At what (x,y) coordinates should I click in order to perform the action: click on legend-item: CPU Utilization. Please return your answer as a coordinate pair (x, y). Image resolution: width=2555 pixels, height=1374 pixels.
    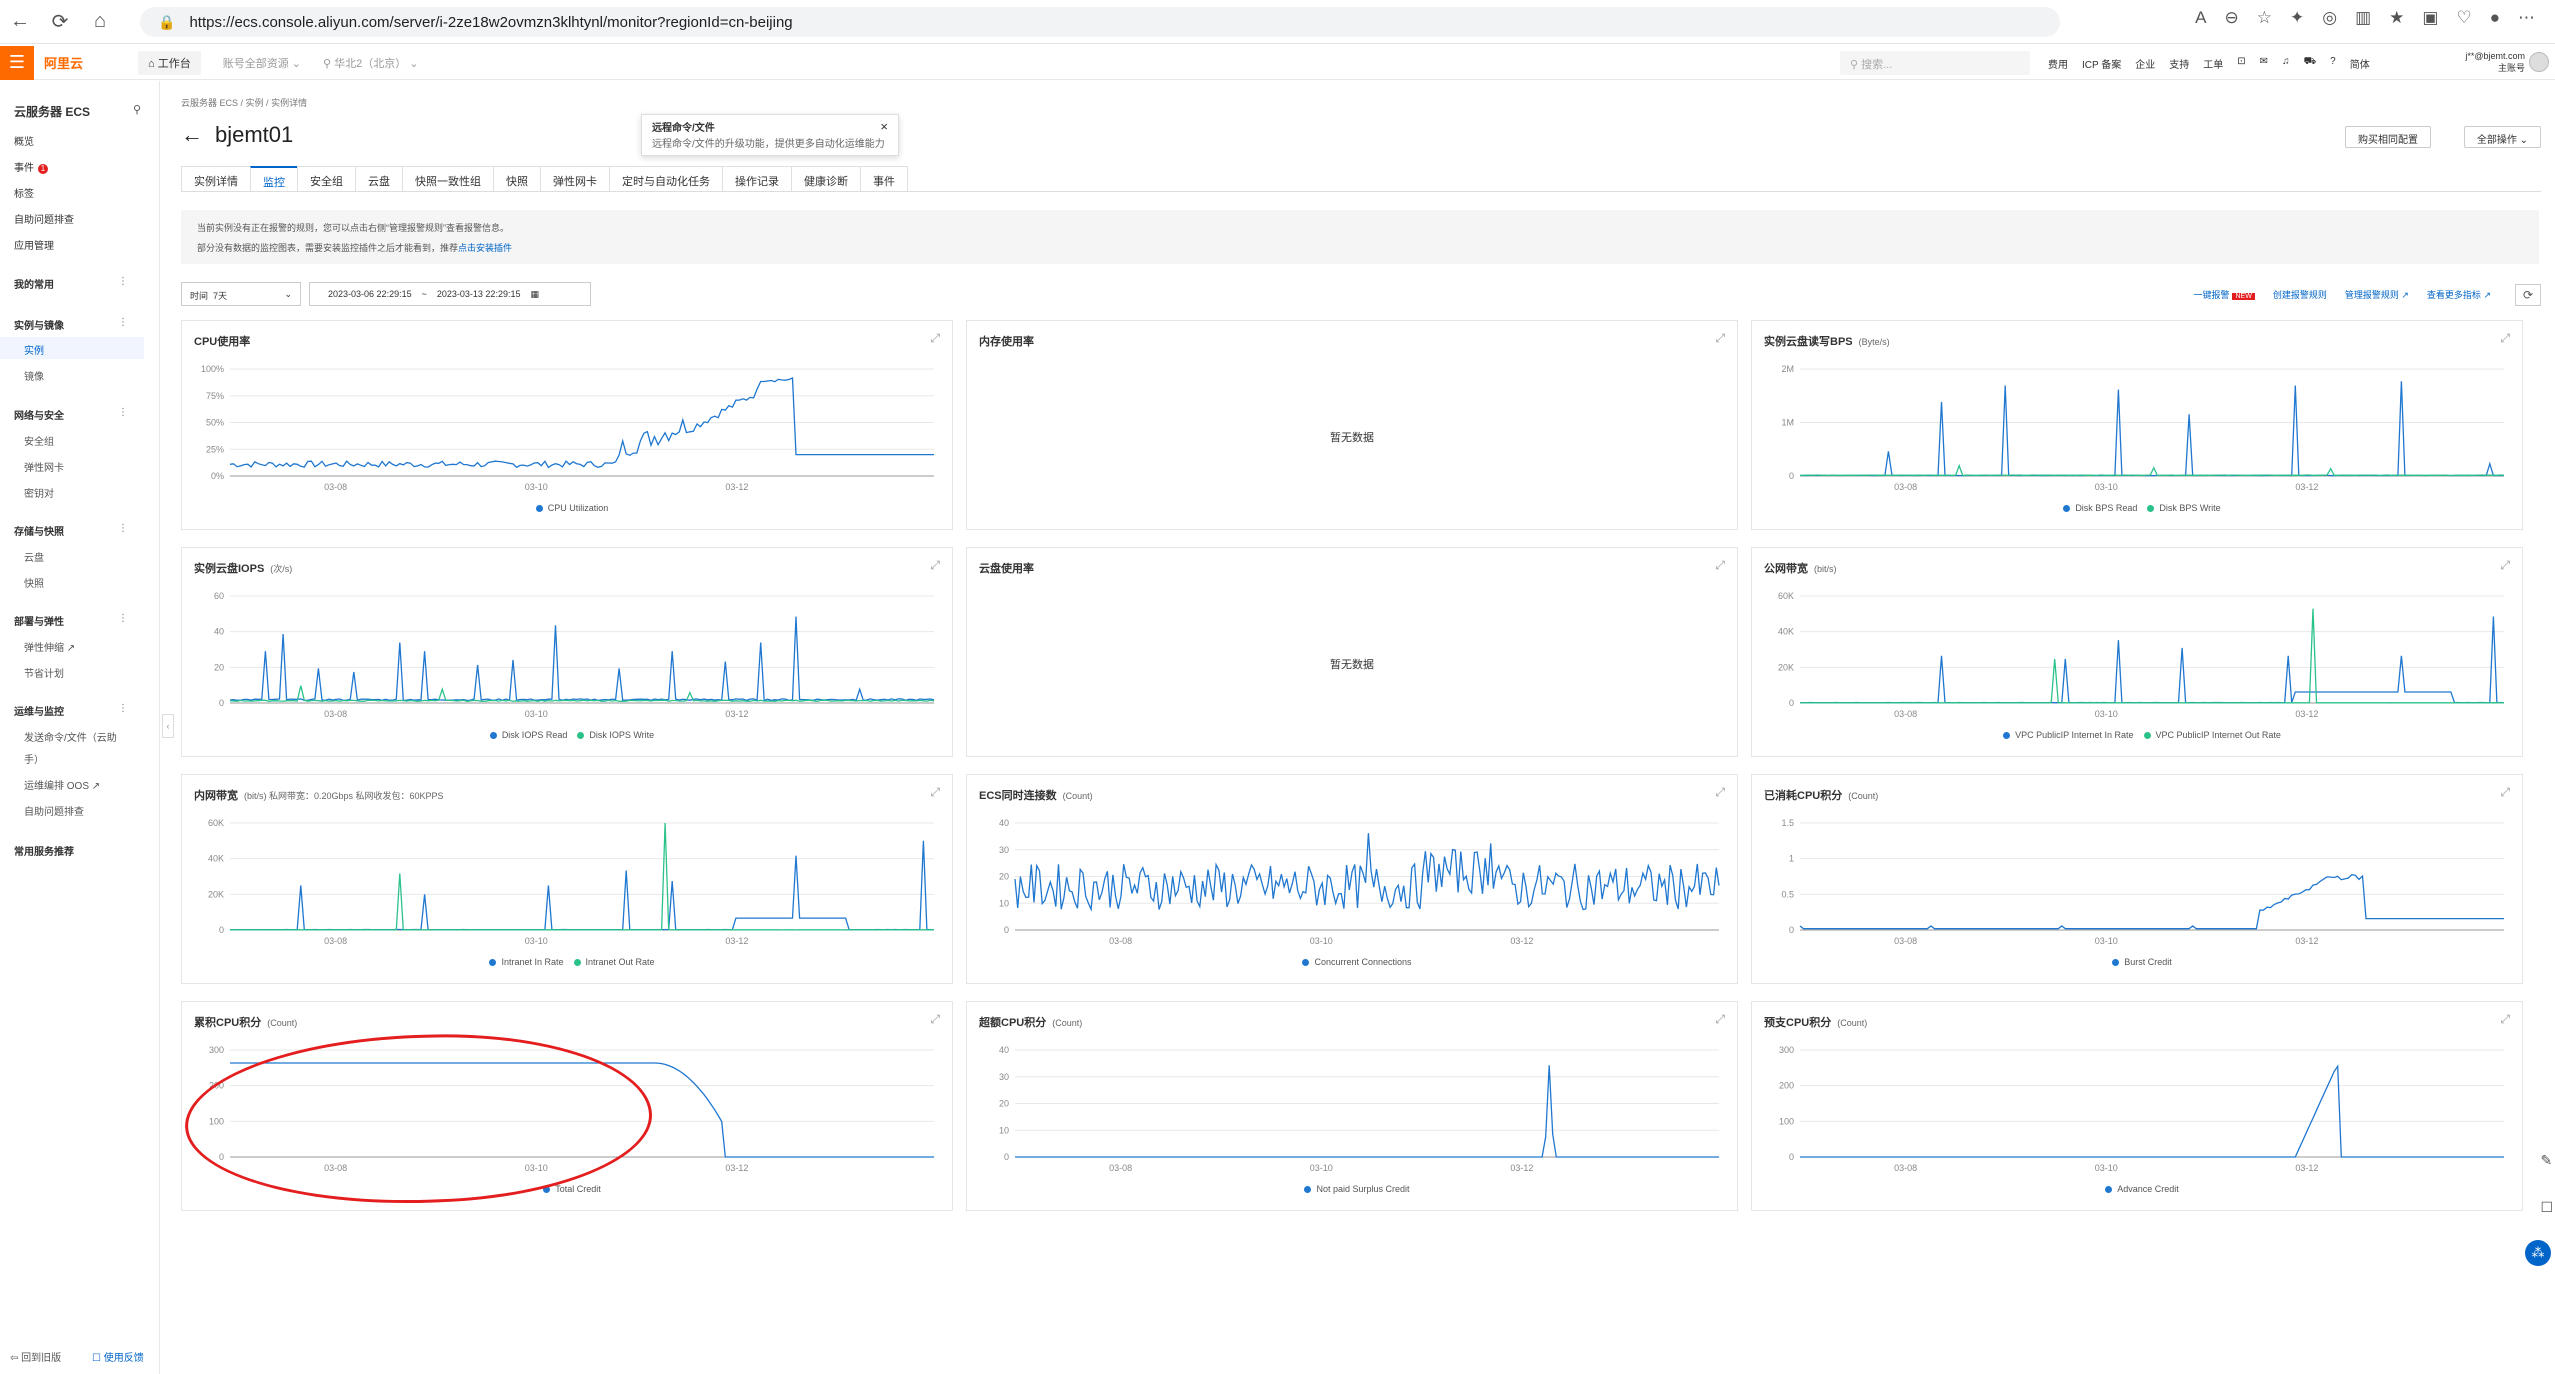
    Looking at the image, I should click on (567, 508).